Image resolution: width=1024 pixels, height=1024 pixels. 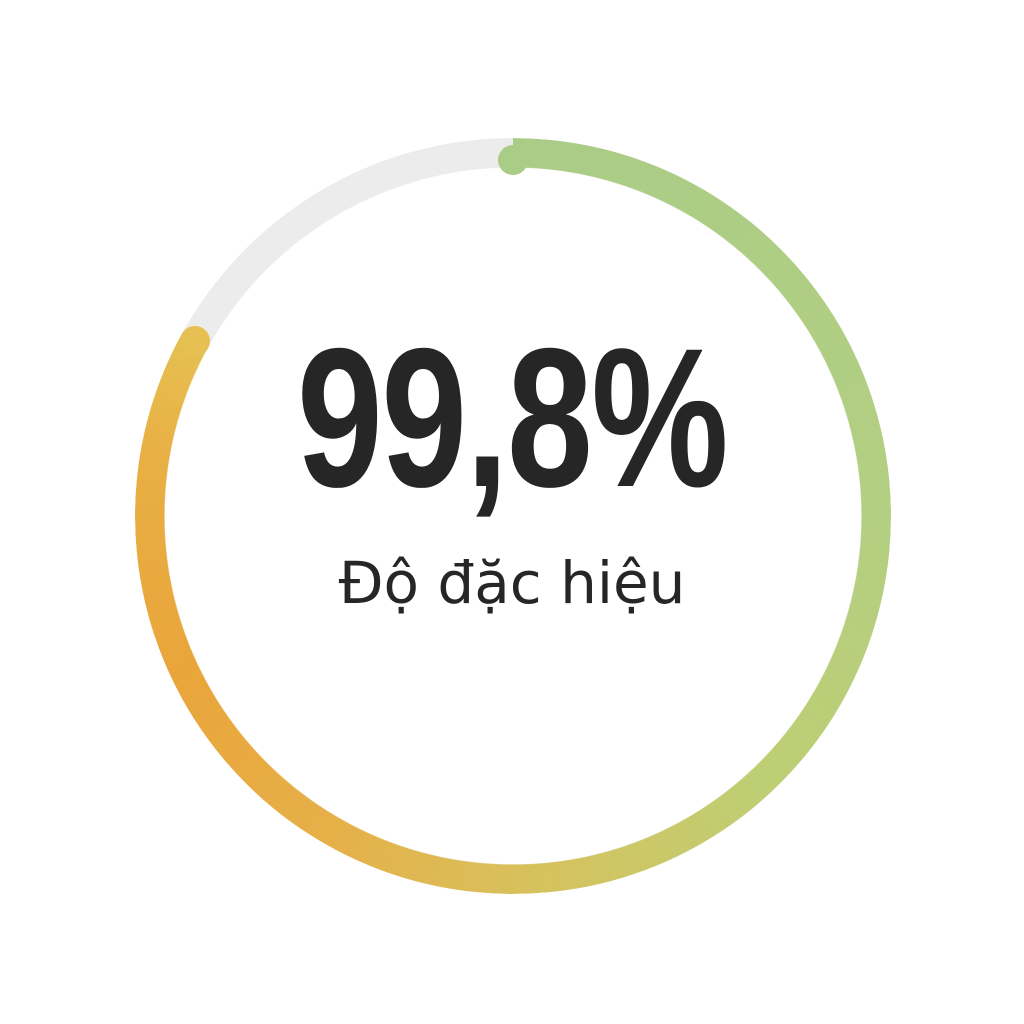 I want to click on gauge-value: 99,8%, so click(x=512, y=417).